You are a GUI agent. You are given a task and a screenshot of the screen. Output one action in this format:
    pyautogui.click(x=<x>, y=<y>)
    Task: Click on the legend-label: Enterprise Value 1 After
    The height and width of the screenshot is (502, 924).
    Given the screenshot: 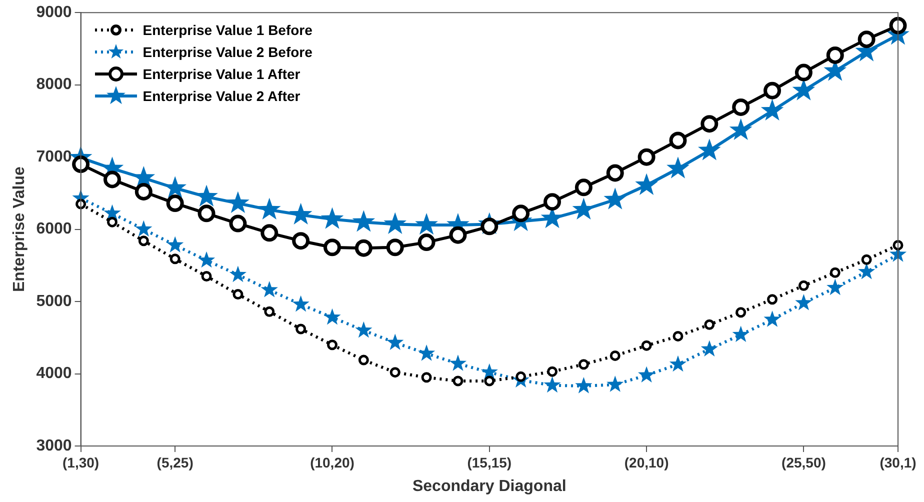 What is the action you would take?
    pyautogui.click(x=221, y=74)
    